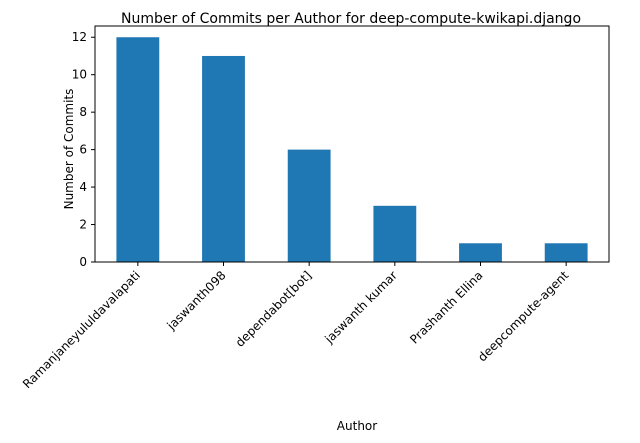 The height and width of the screenshot is (443, 640). What do you see at coordinates (83, 187) in the screenshot?
I see `y-tick-label-2: 4` at bounding box center [83, 187].